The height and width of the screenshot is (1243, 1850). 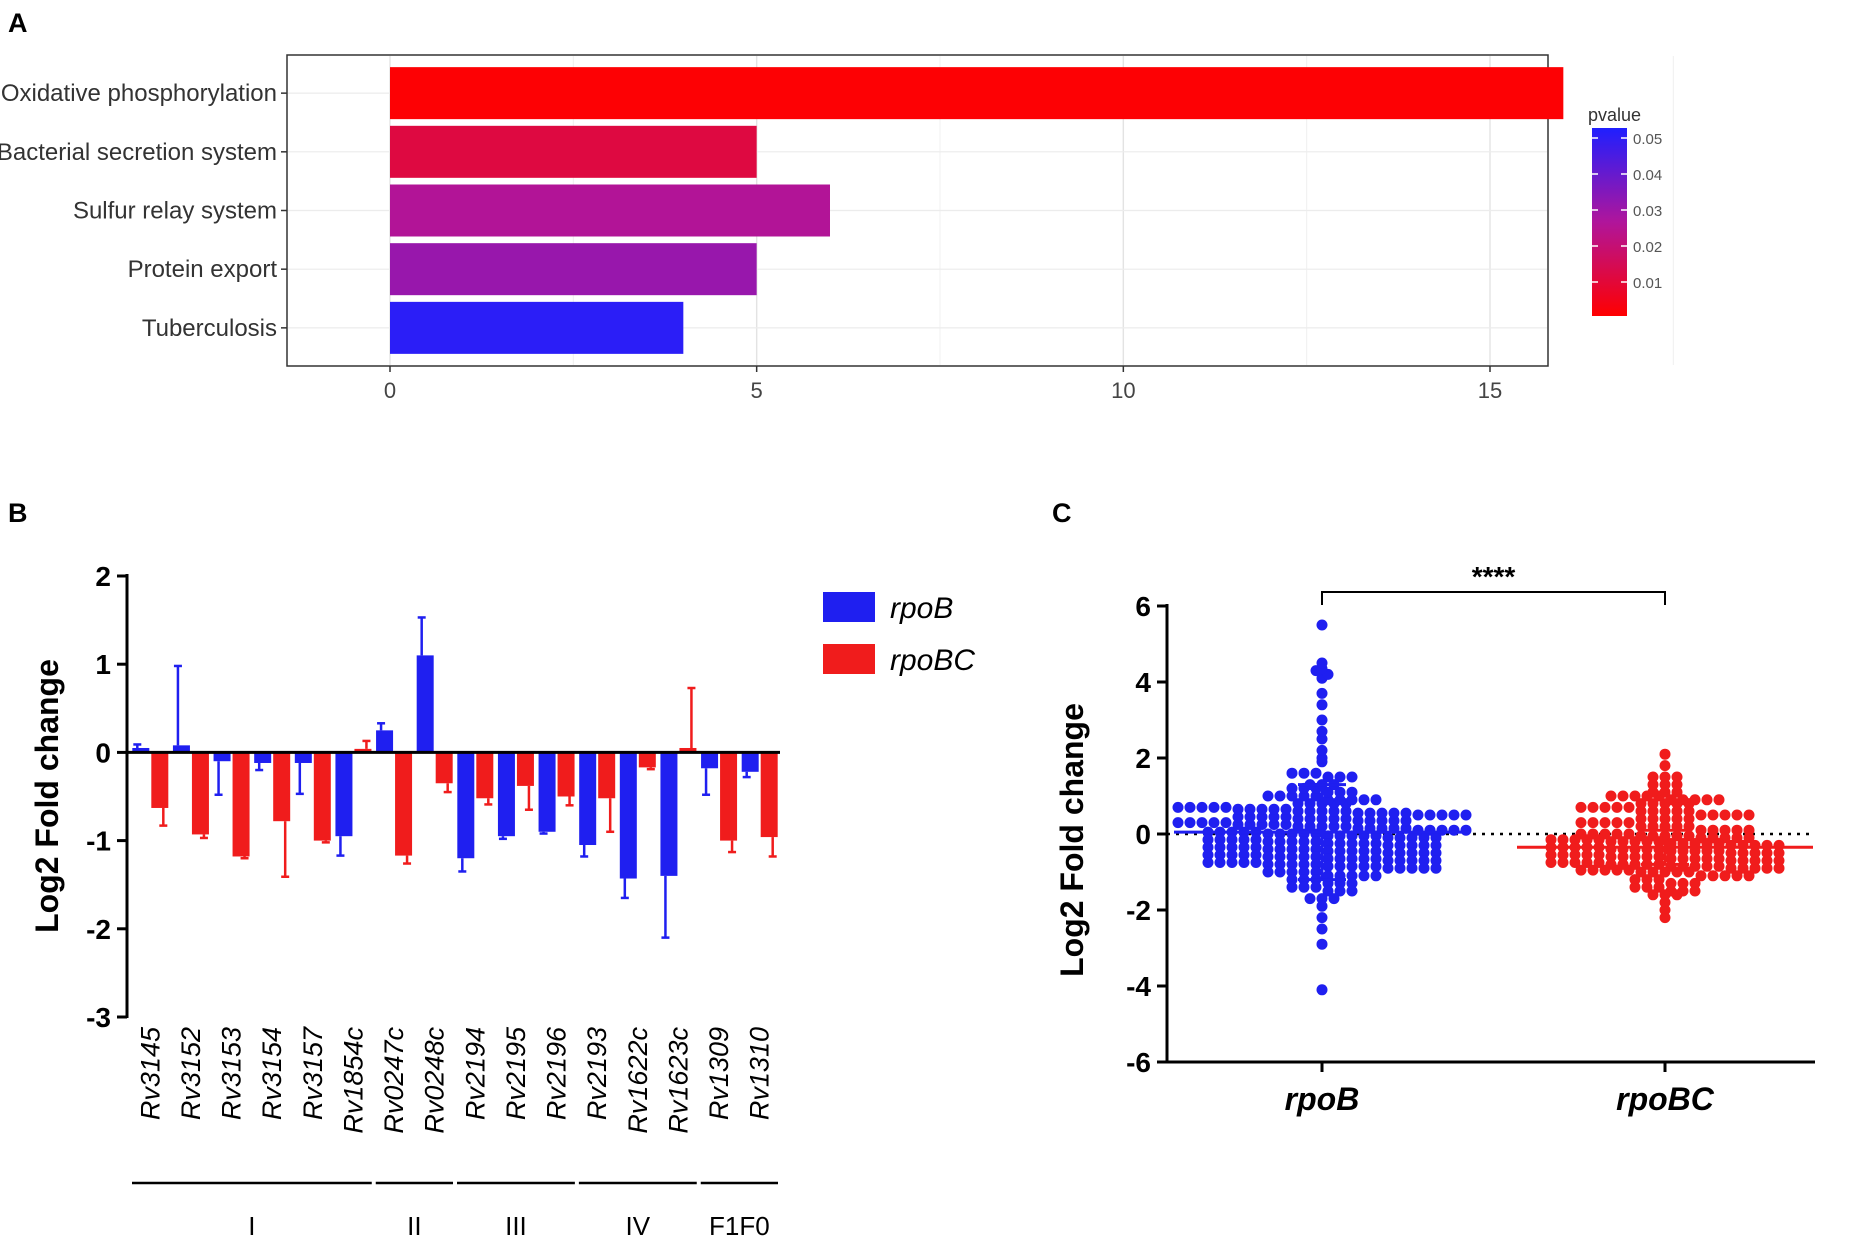 What do you see at coordinates (175, 211) in the screenshot?
I see `panel-a-category-label: Sulfur relay system` at bounding box center [175, 211].